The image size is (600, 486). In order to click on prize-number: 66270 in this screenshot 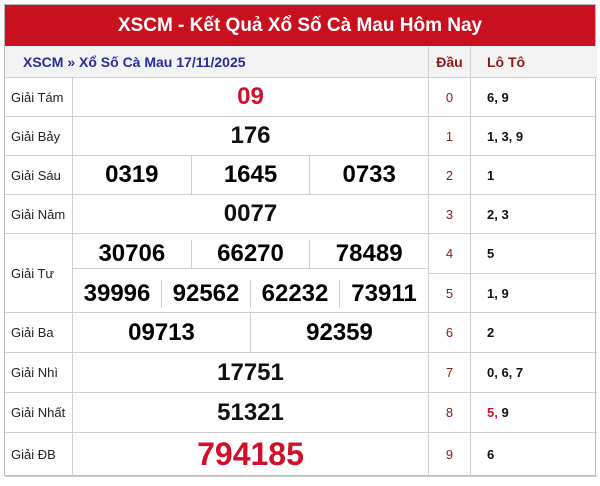, I will do `click(251, 253)`.